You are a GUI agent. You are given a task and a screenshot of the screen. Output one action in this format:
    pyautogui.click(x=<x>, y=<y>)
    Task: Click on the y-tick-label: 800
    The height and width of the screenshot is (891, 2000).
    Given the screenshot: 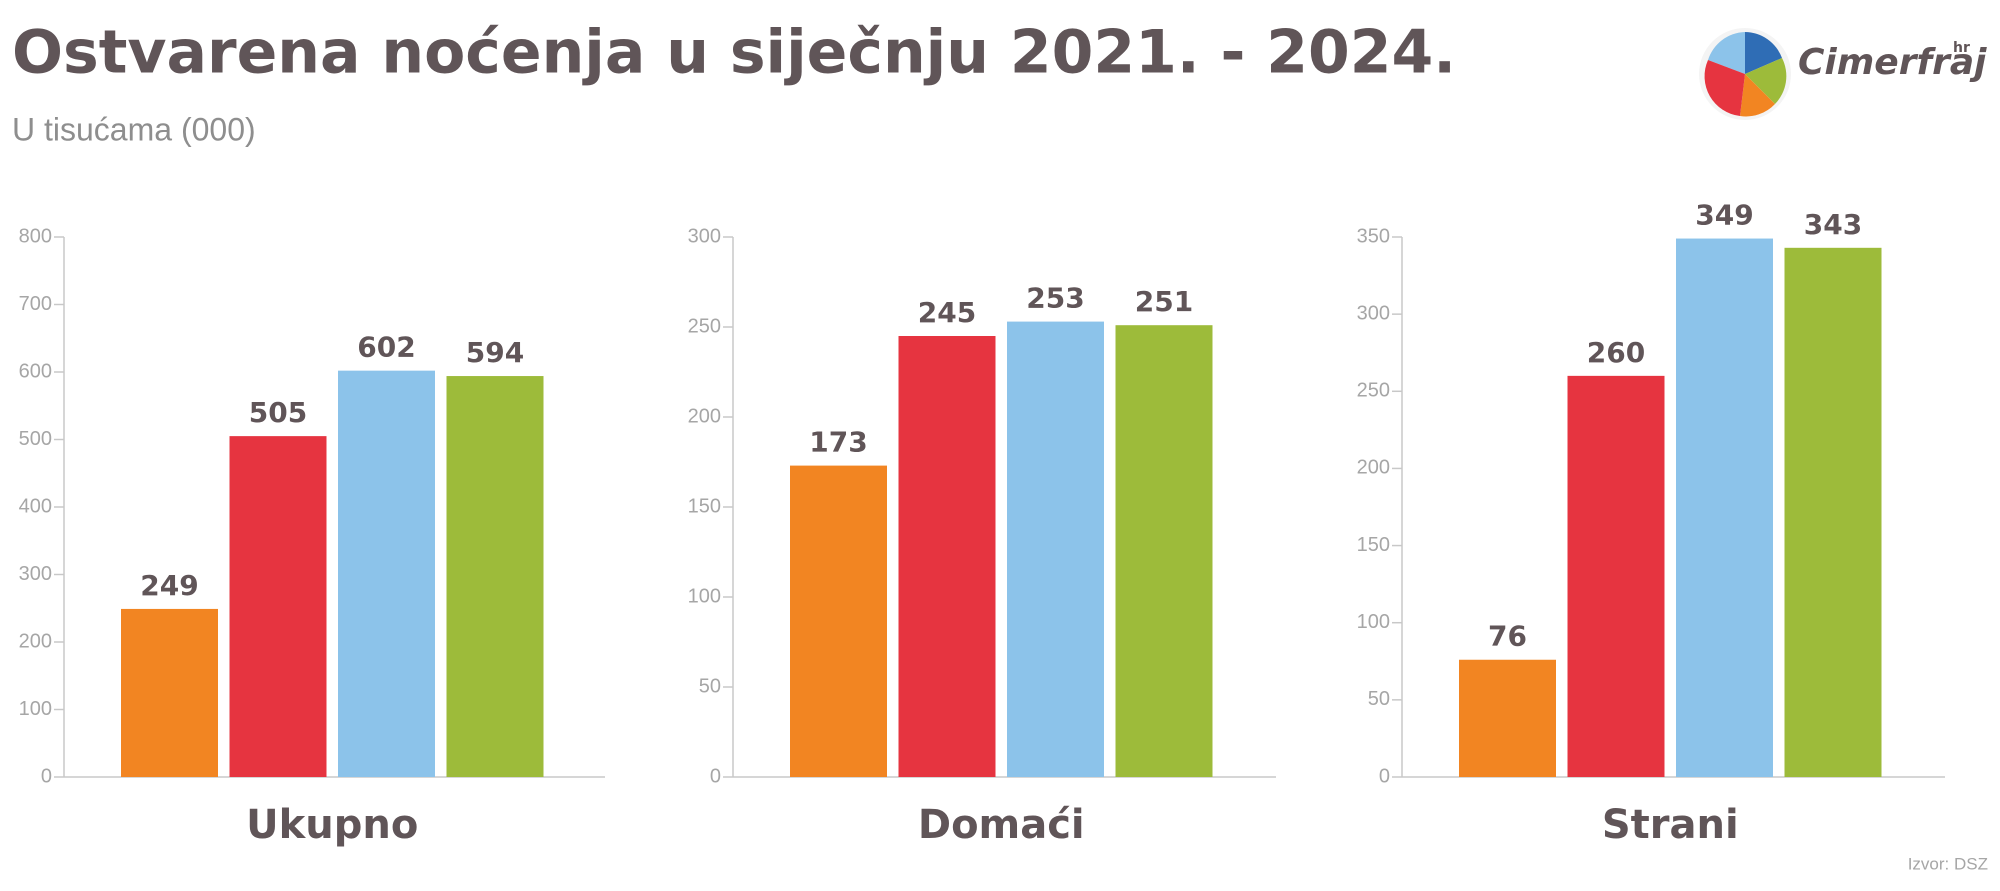 What is the action you would take?
    pyautogui.click(x=35, y=236)
    